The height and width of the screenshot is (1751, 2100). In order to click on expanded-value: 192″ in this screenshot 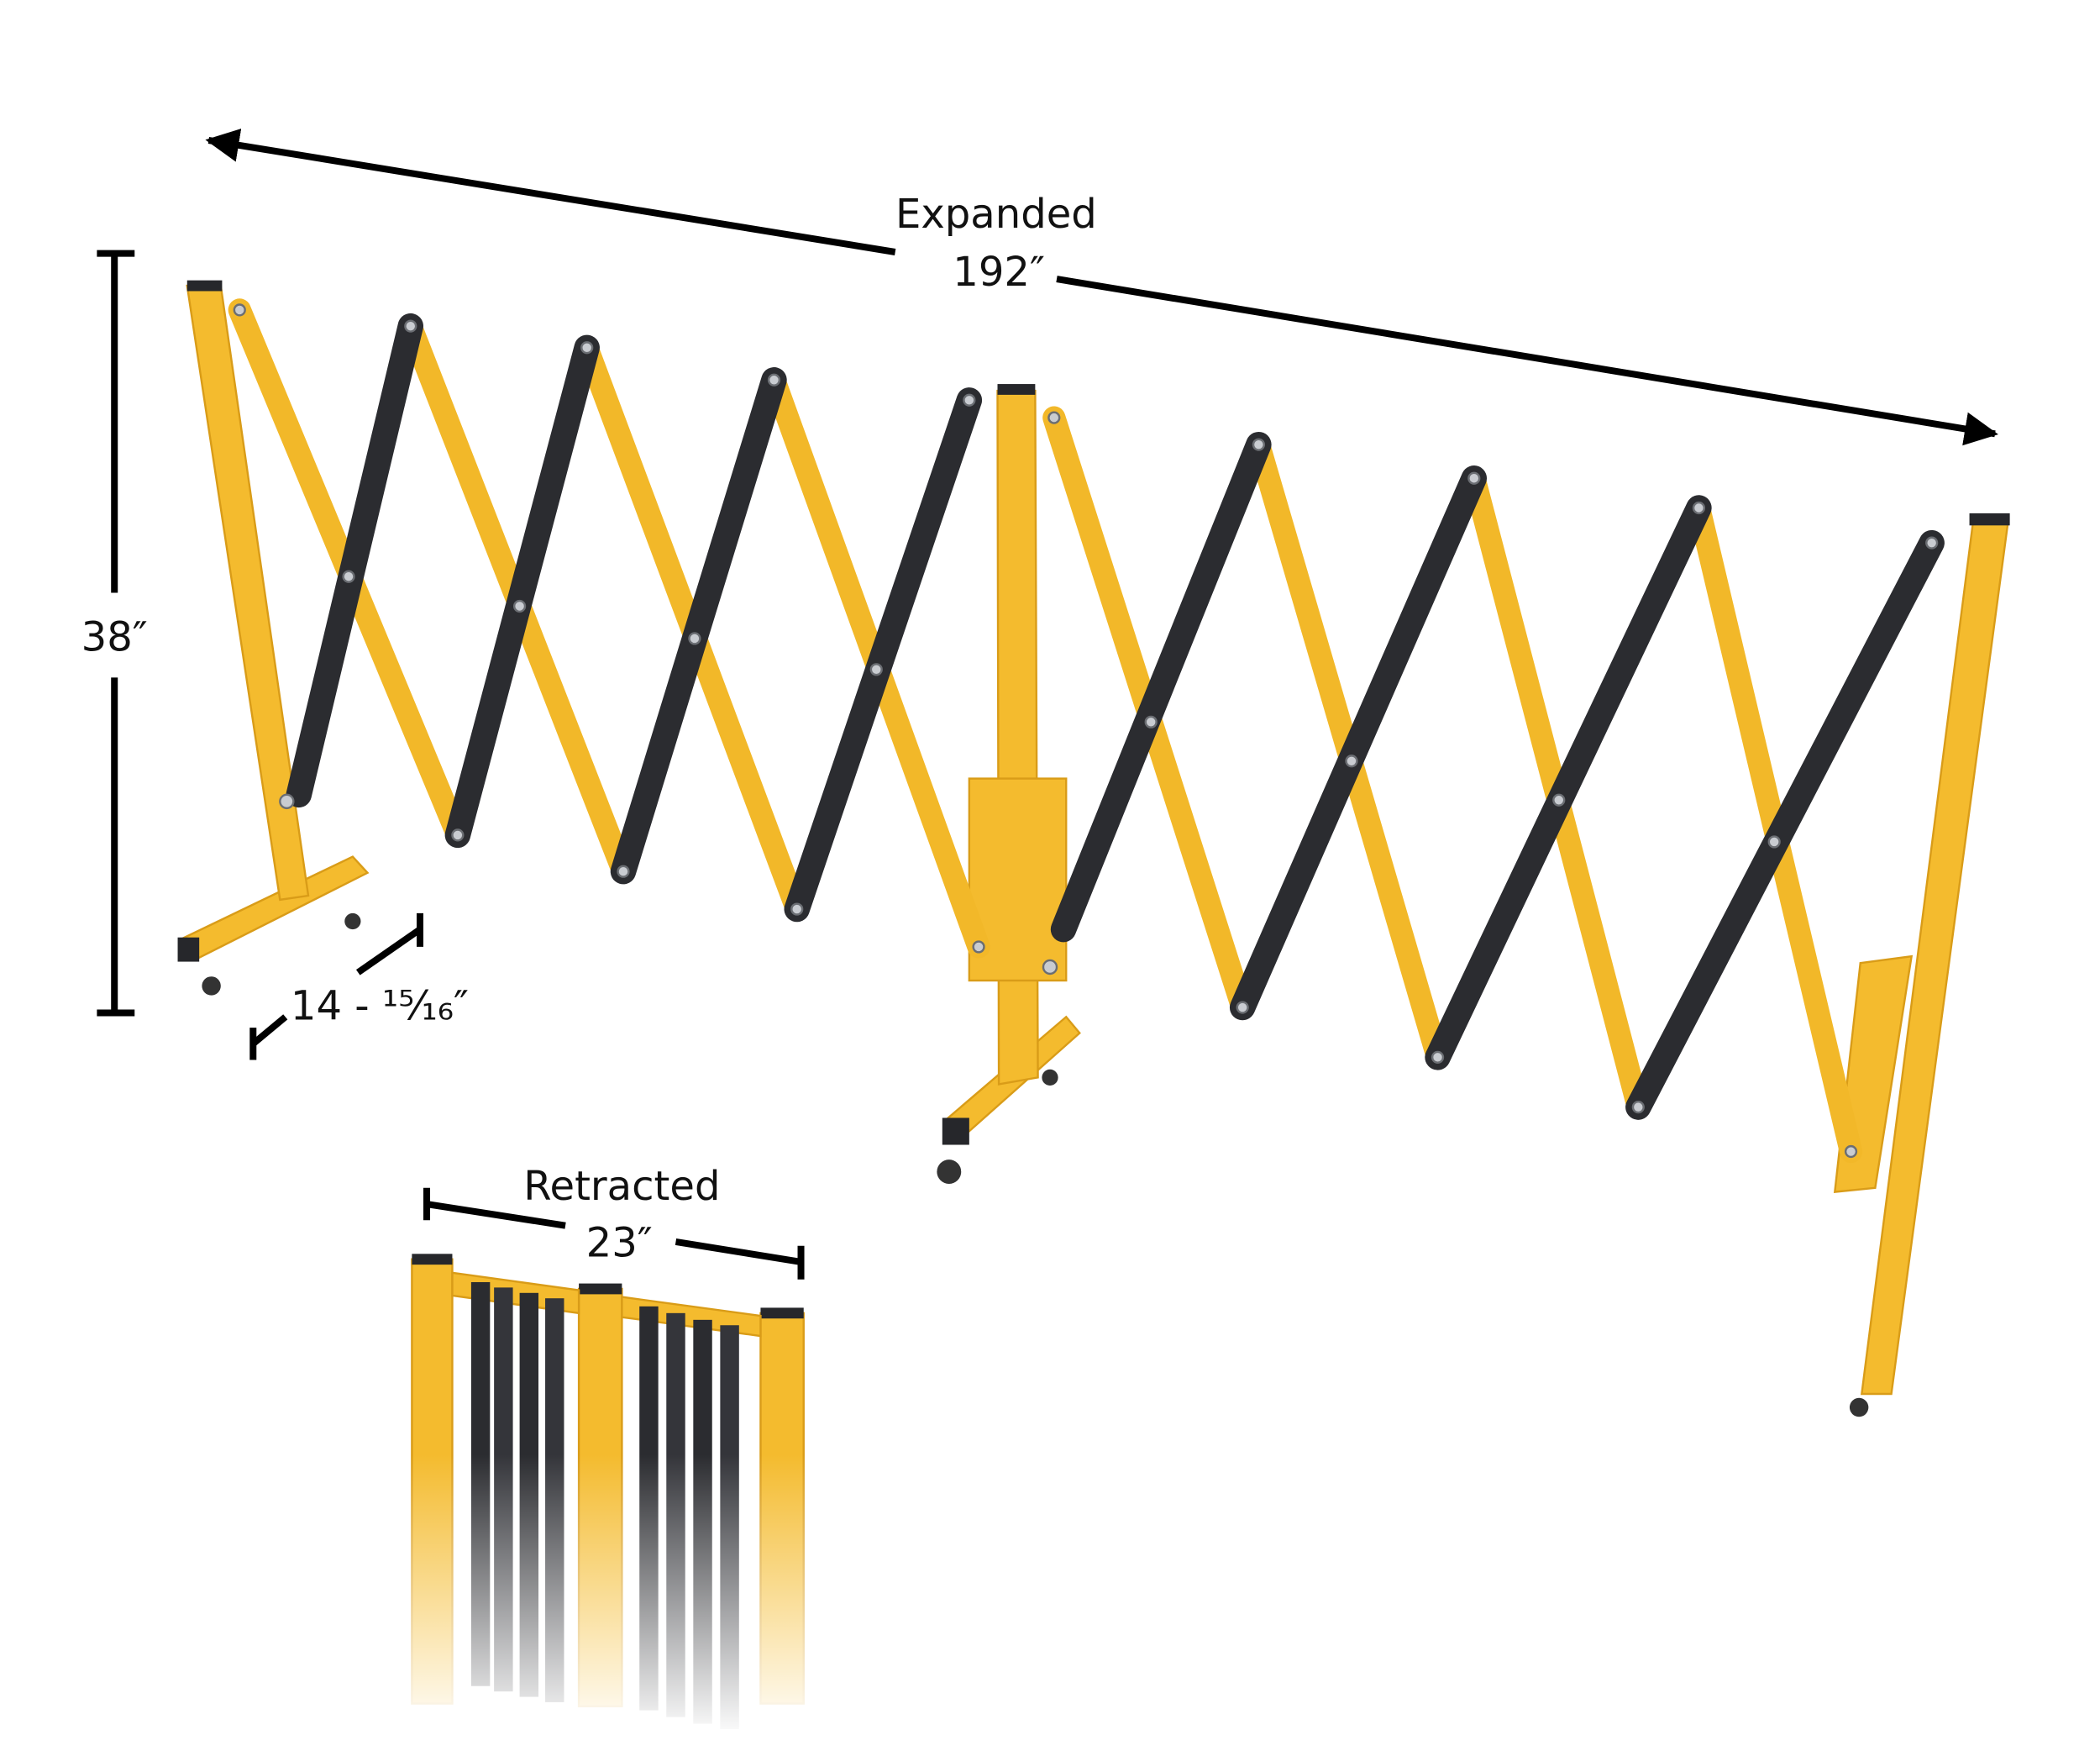, I will do `click(999, 272)`.